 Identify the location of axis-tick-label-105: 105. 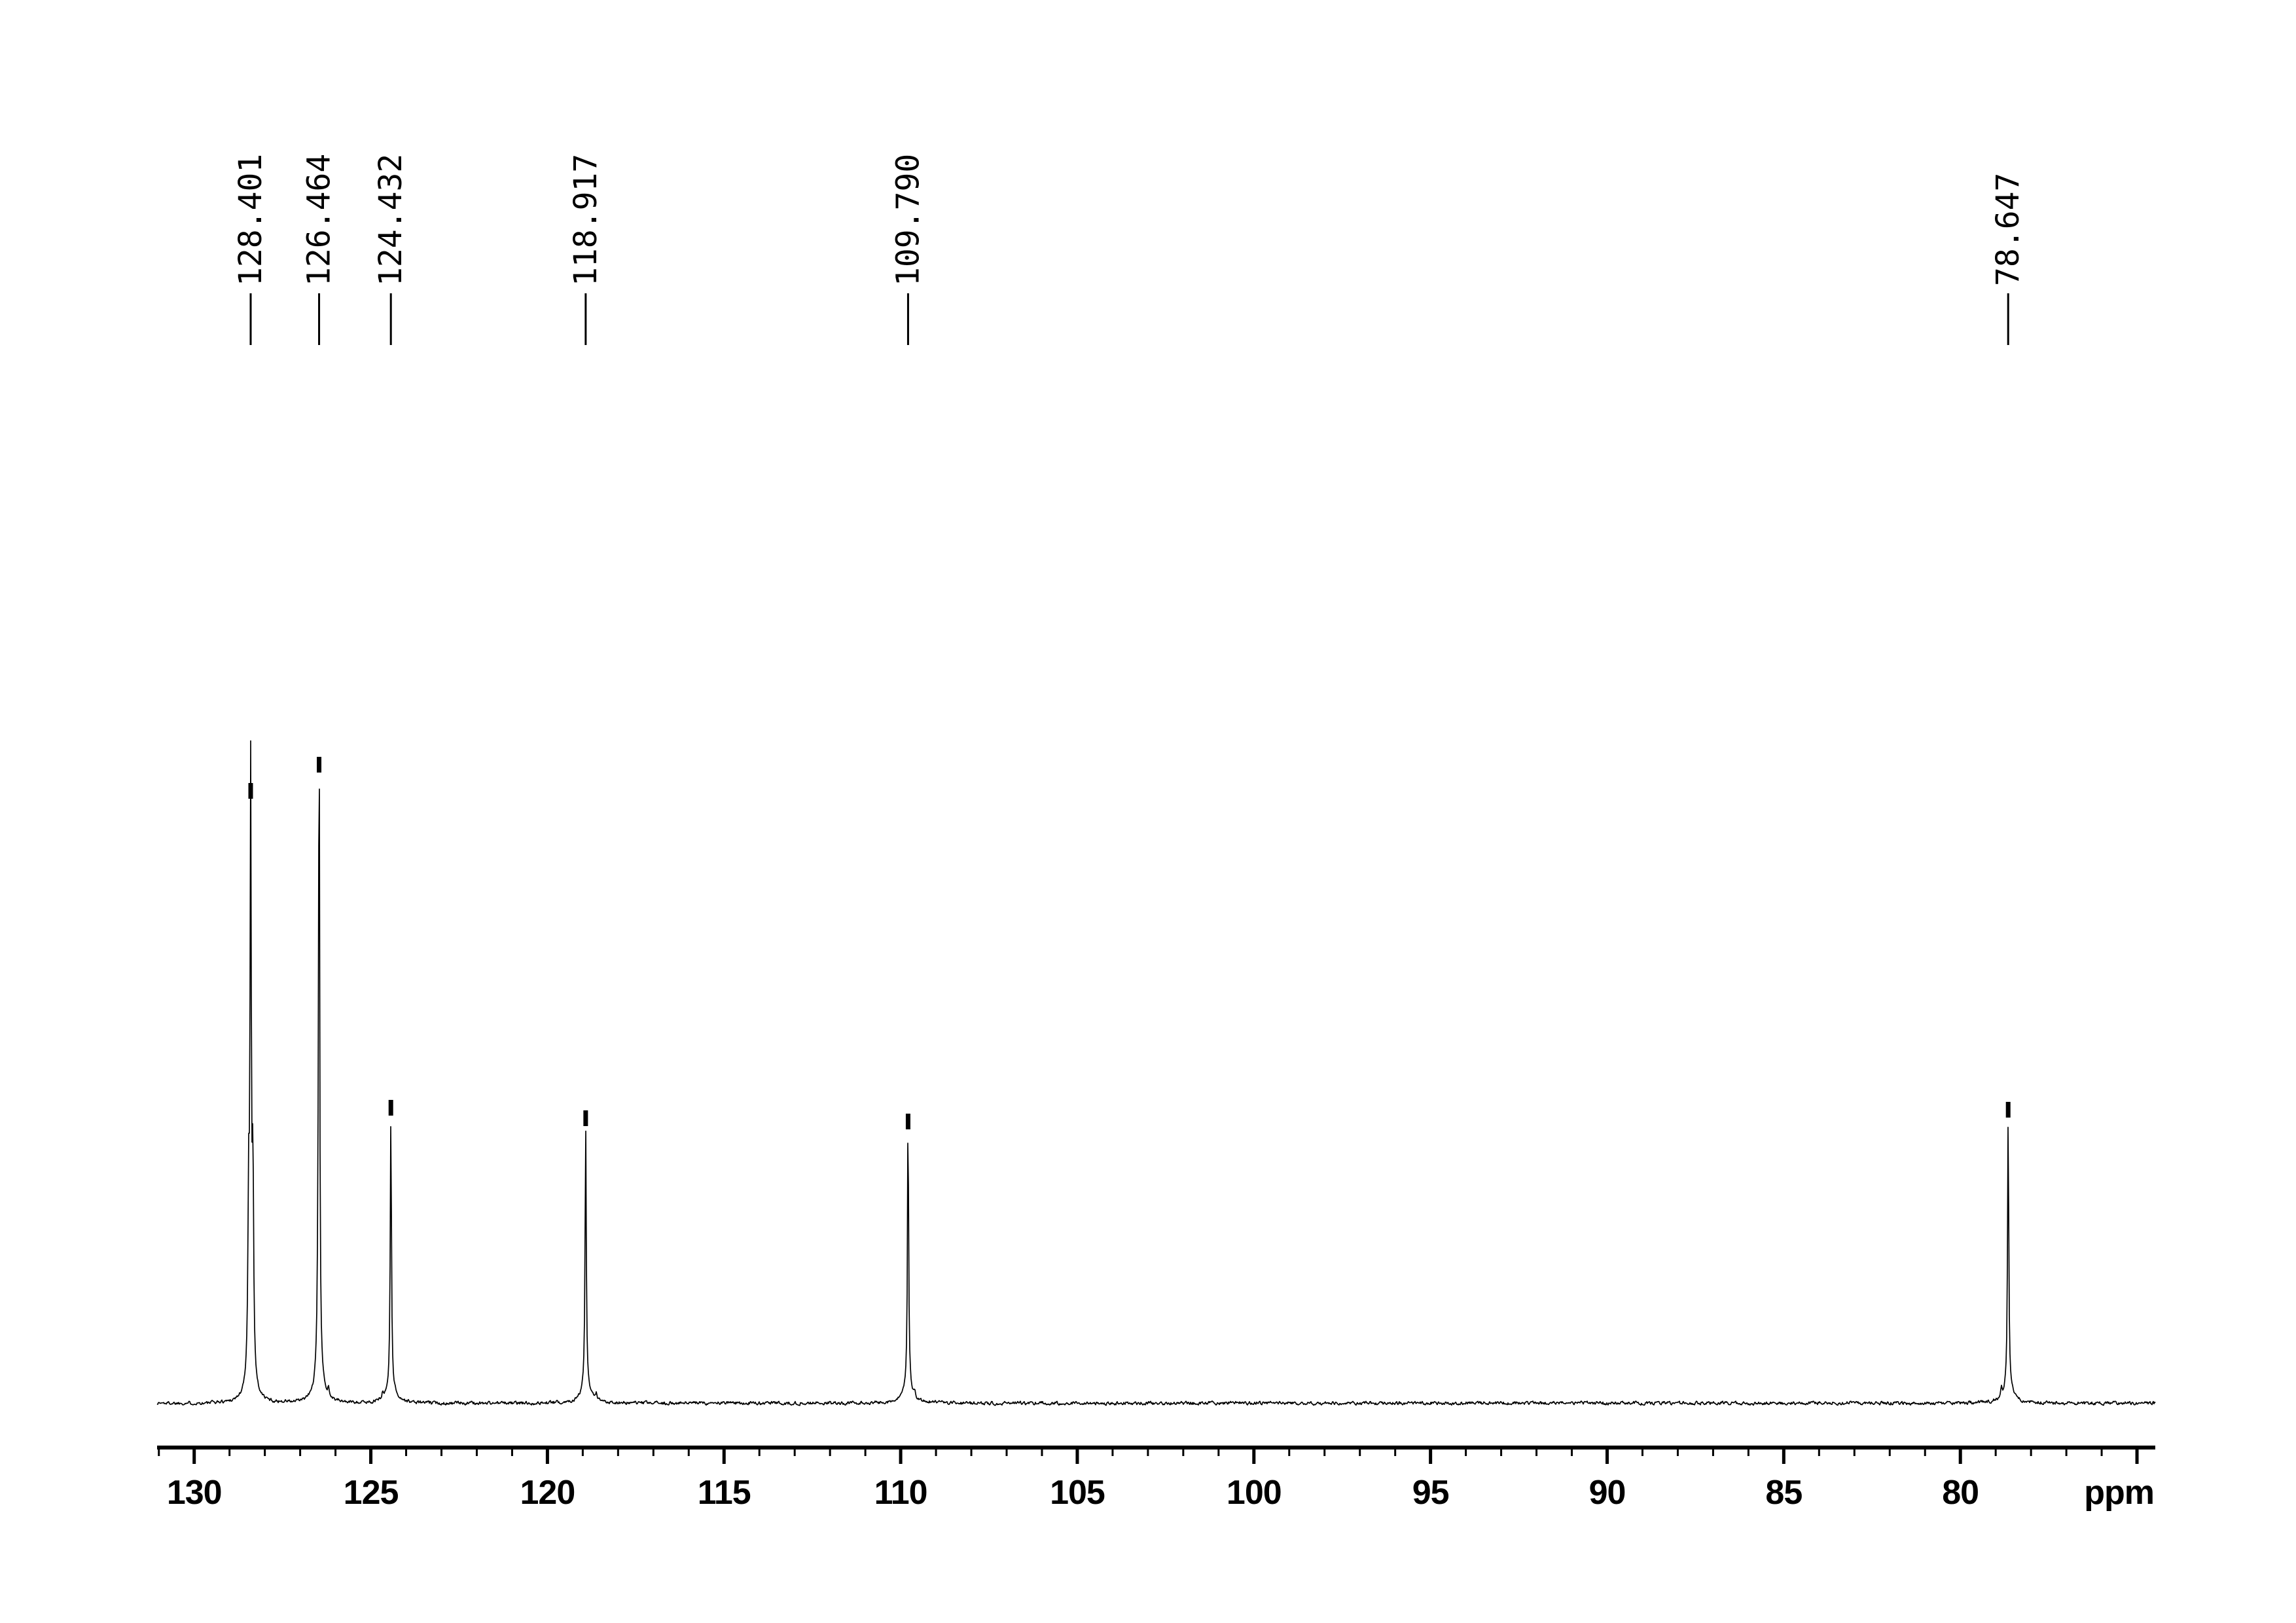
(1077, 1493).